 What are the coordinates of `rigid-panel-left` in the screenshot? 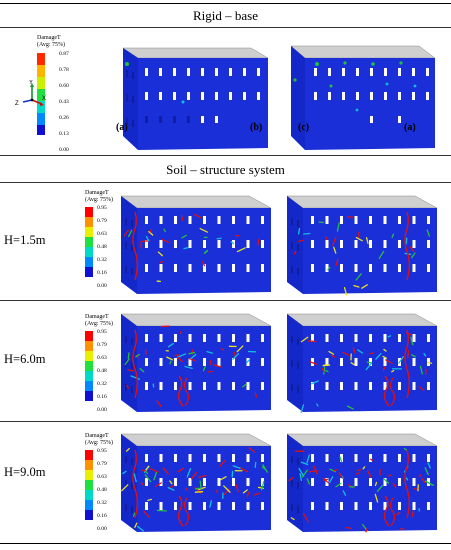 It's located at (192, 96).